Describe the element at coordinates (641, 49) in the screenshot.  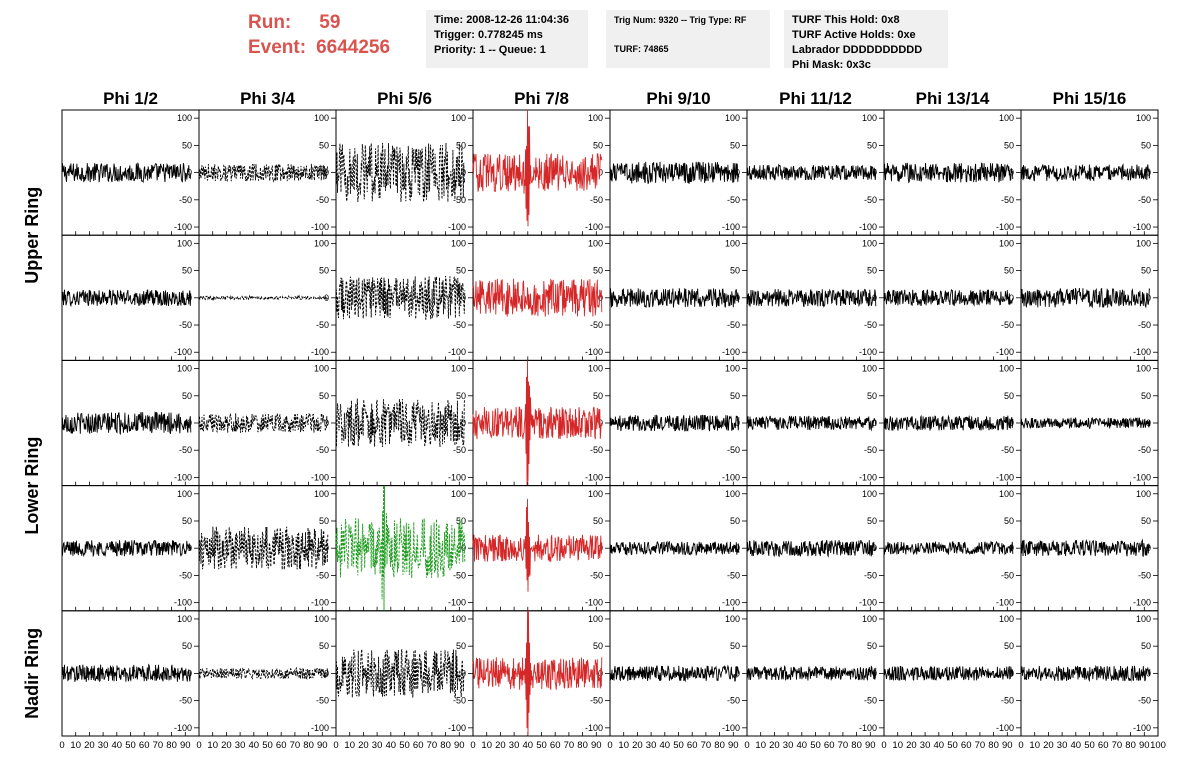
I see `turf-line: TURF: 74865` at that location.